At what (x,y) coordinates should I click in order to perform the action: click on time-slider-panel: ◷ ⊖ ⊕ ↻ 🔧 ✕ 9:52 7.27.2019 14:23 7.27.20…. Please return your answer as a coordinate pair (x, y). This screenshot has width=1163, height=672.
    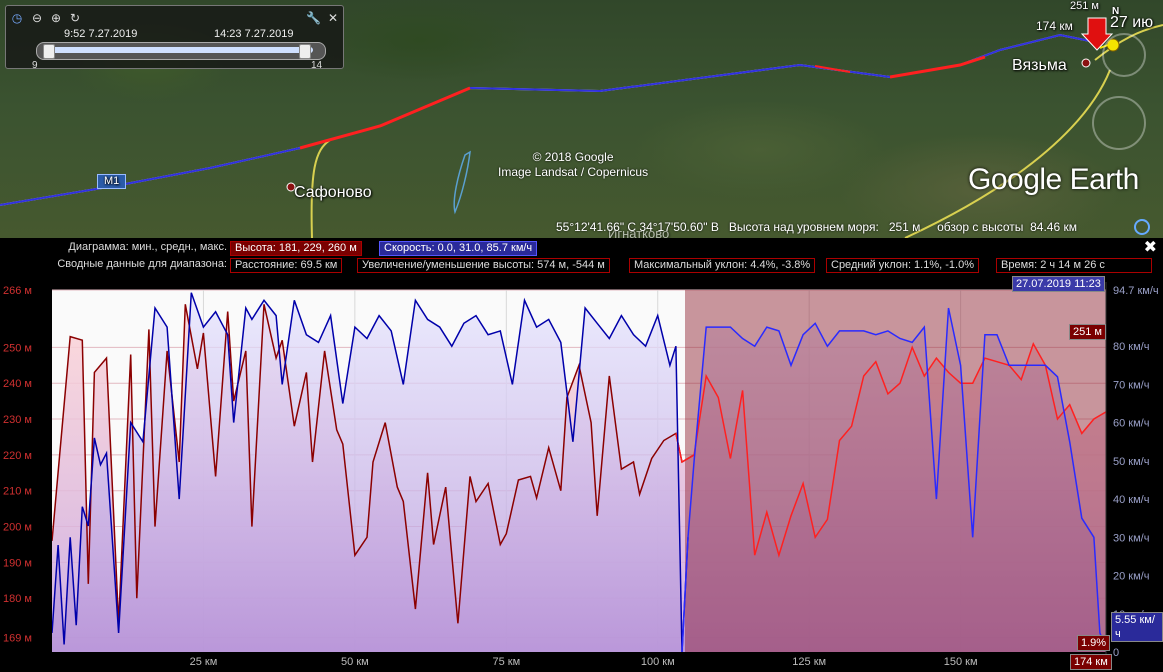
    Looking at the image, I should click on (174, 38).